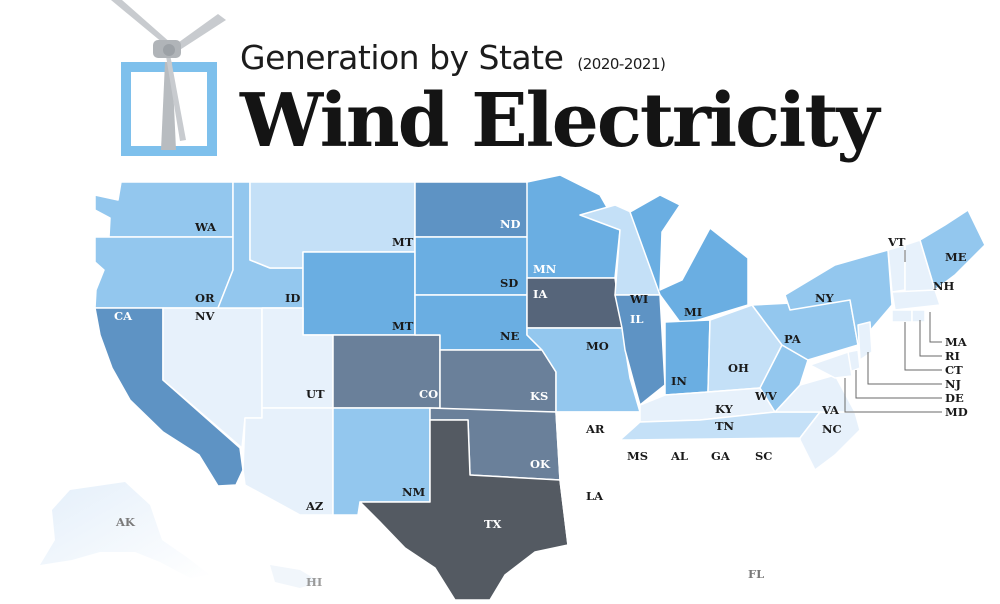 The width and height of the screenshot is (1000, 604). I want to click on label-mt-2: MT, so click(403, 326).